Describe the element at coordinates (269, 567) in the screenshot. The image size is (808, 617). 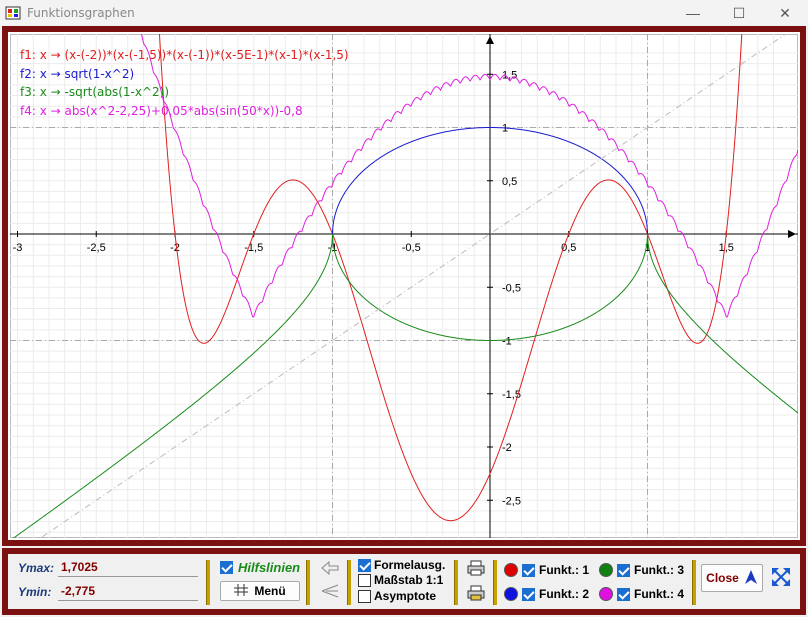
I see `hilfslinien-label: Hilfslinien` at that location.